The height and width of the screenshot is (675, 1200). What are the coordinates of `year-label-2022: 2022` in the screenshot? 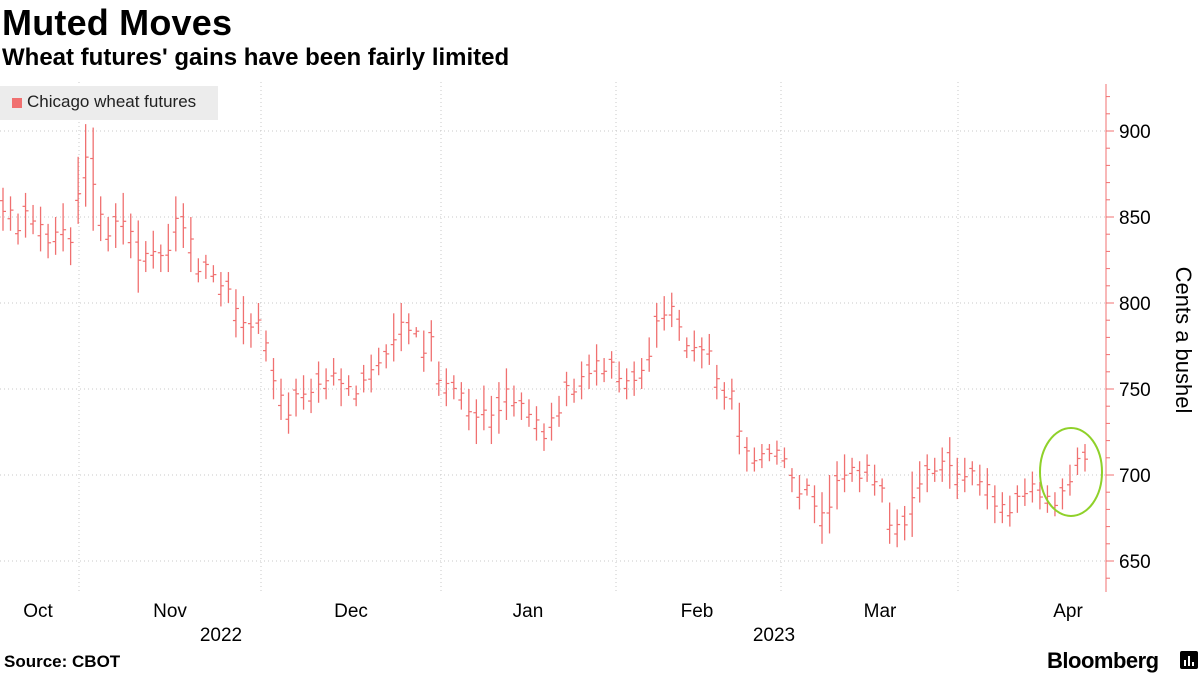 It's located at (221, 635).